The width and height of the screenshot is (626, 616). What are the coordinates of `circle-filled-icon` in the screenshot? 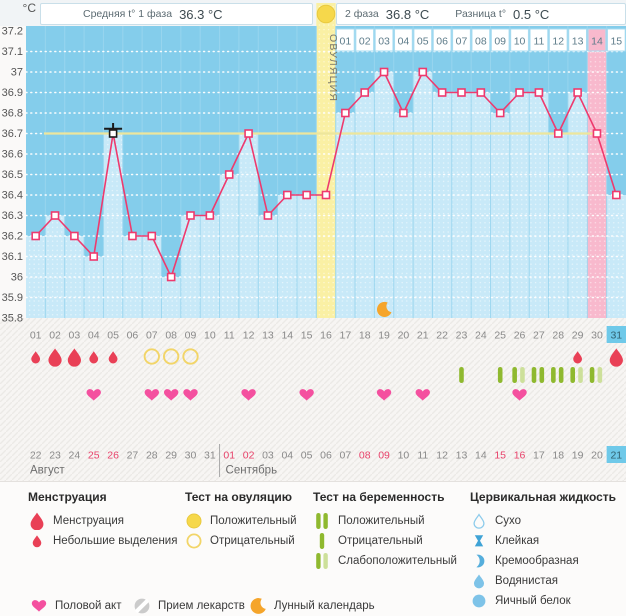 It's located at (194, 521).